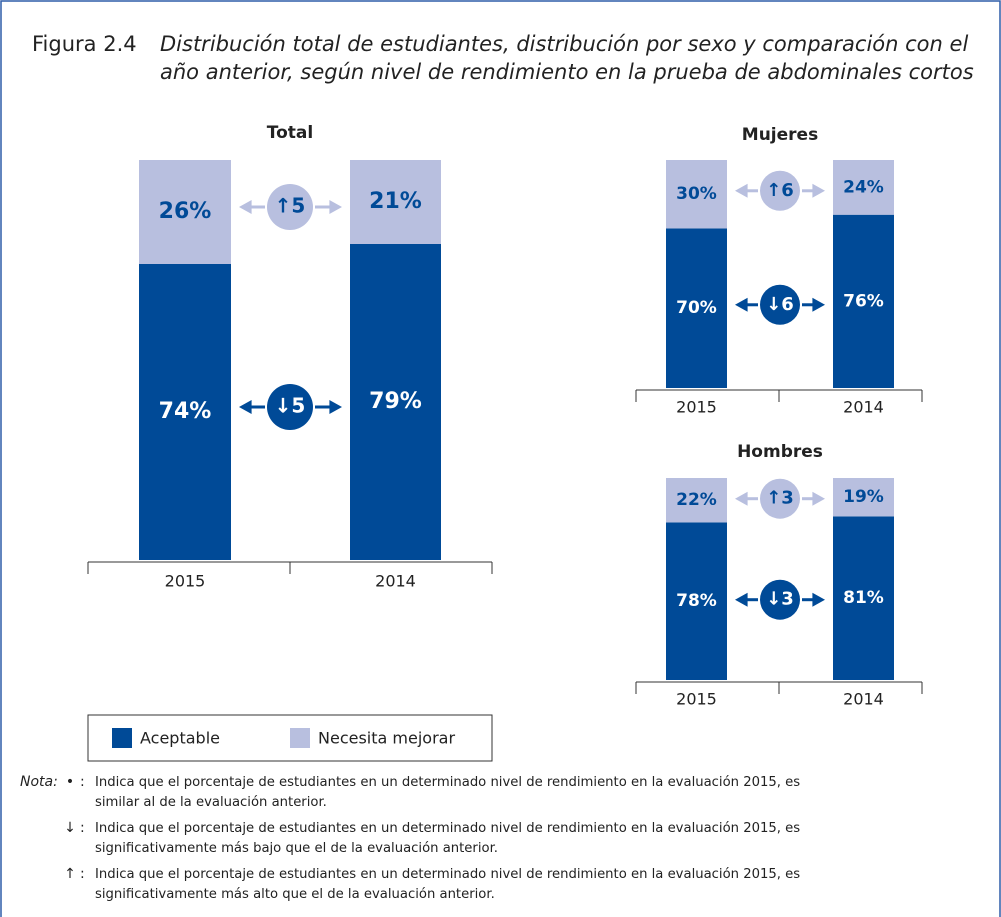  I want to click on value-label: 76%, so click(863, 301).